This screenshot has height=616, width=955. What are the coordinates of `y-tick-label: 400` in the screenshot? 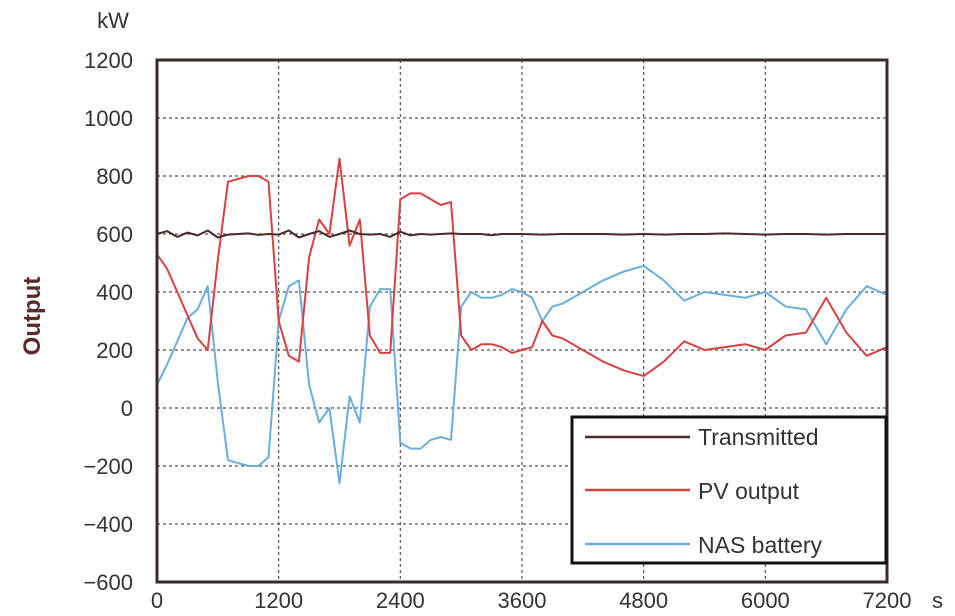 It's located at (114, 292).